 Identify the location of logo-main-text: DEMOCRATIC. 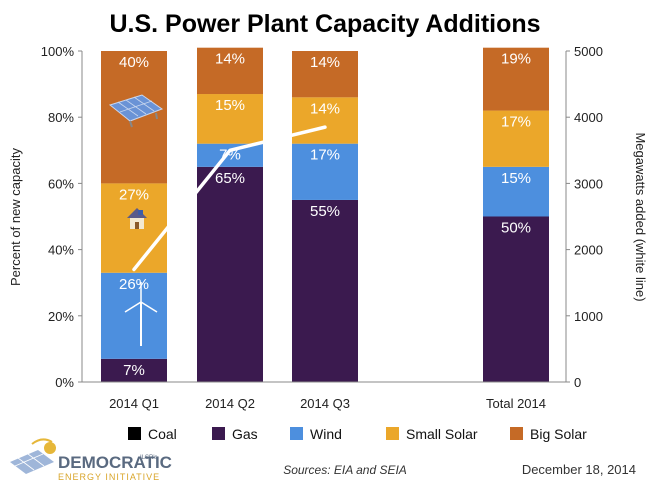
(115, 462).